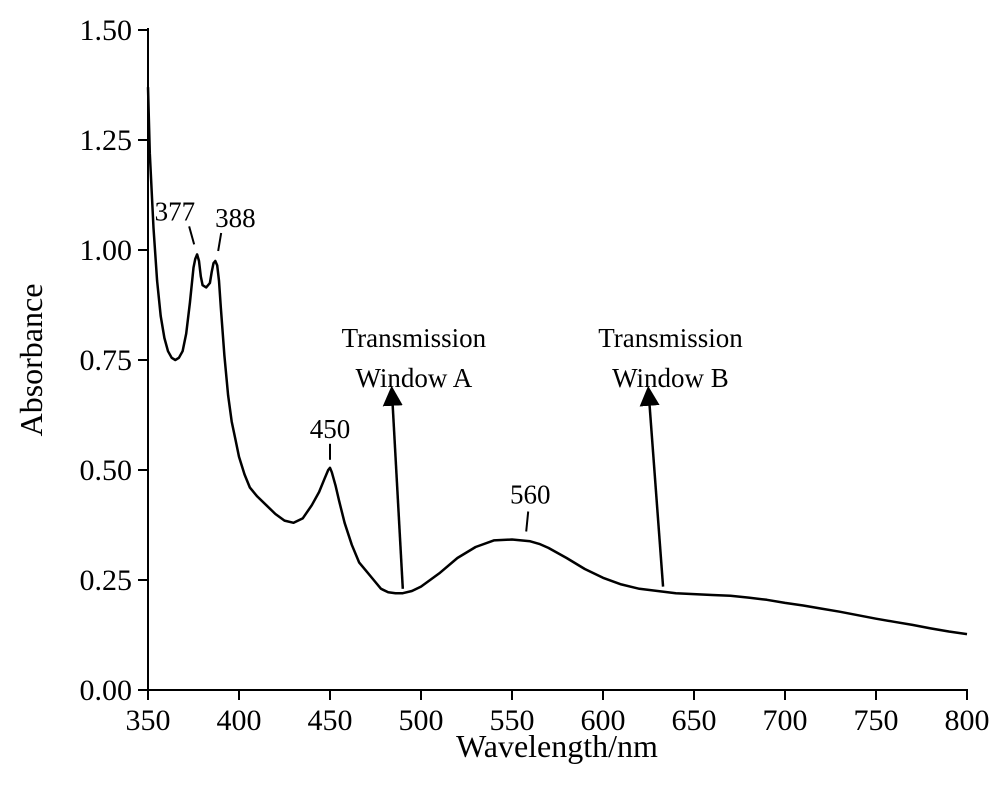  What do you see at coordinates (106, 250) in the screenshot?
I see `y-tick-label: 1.00` at bounding box center [106, 250].